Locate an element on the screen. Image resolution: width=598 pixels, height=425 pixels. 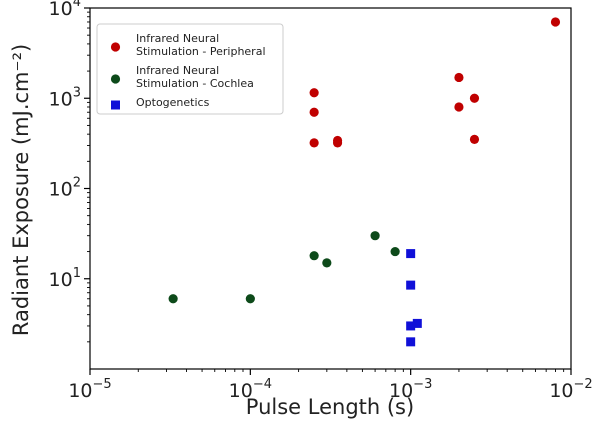
y-tick-label-exponent: 4 is located at coordinates (77, 5).